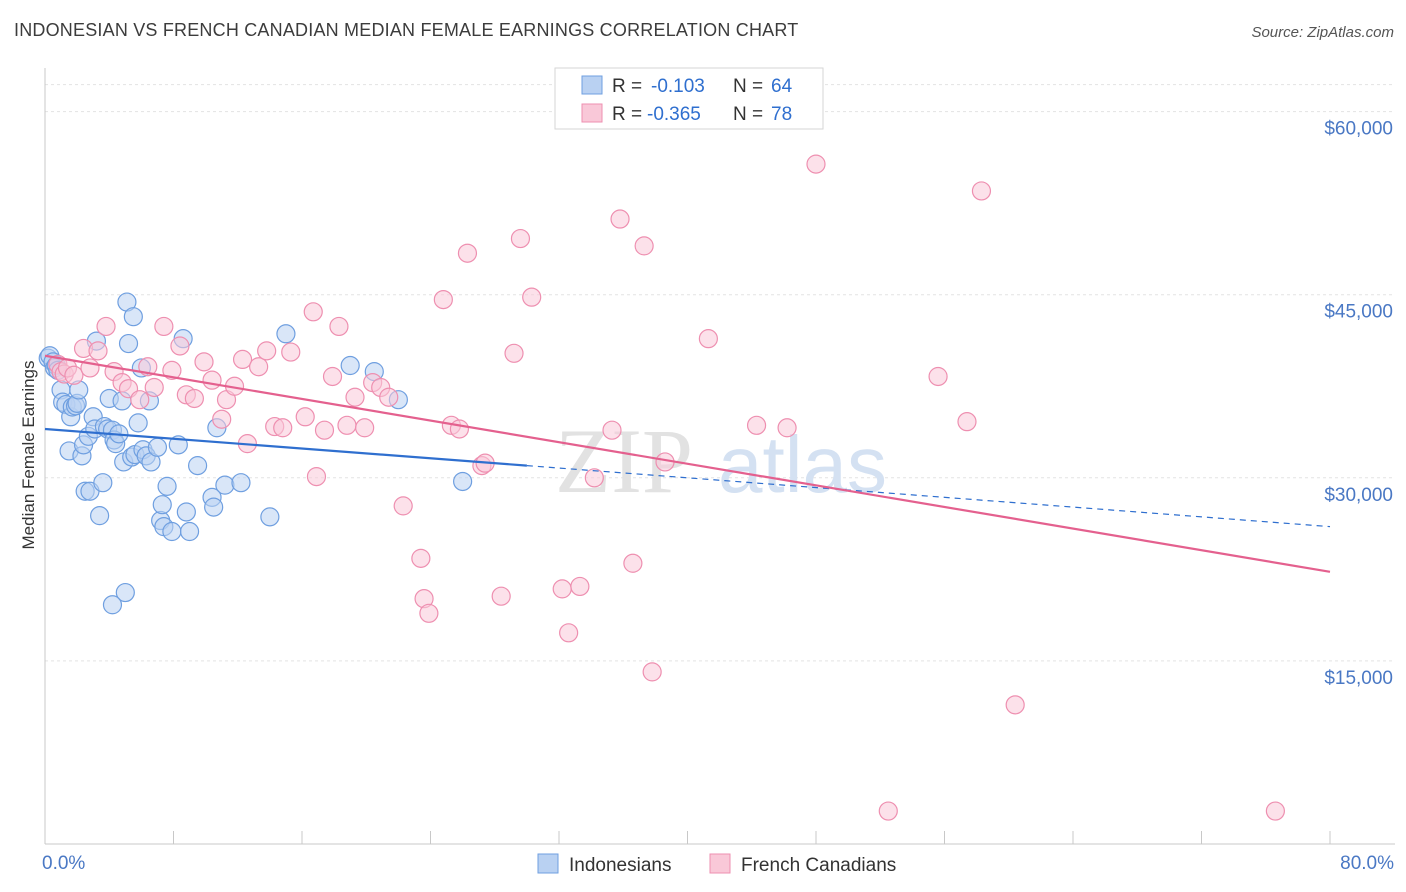 The width and height of the screenshot is (1406, 892). What do you see at coordinates (1367, 863) in the screenshot?
I see `x-tick-label-max: 80.0%` at bounding box center [1367, 863].